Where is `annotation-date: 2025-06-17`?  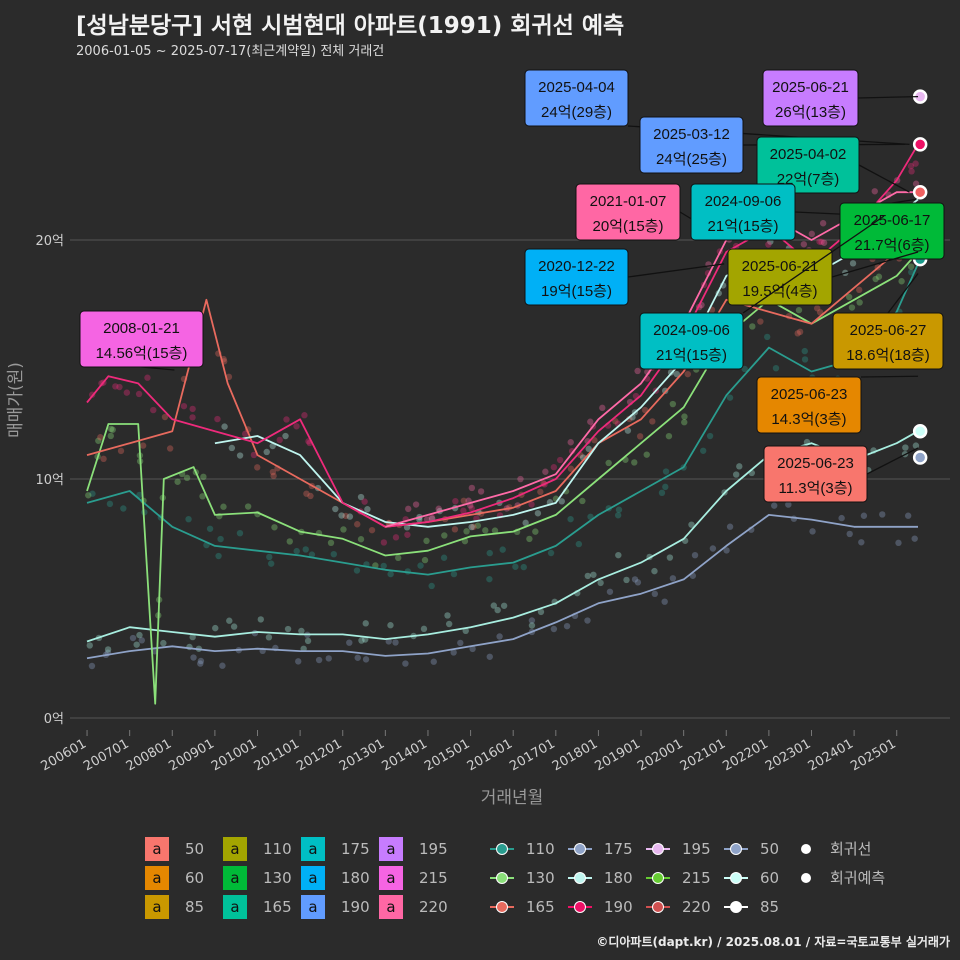
annotation-date: 2025-06-17 is located at coordinates (892, 220).